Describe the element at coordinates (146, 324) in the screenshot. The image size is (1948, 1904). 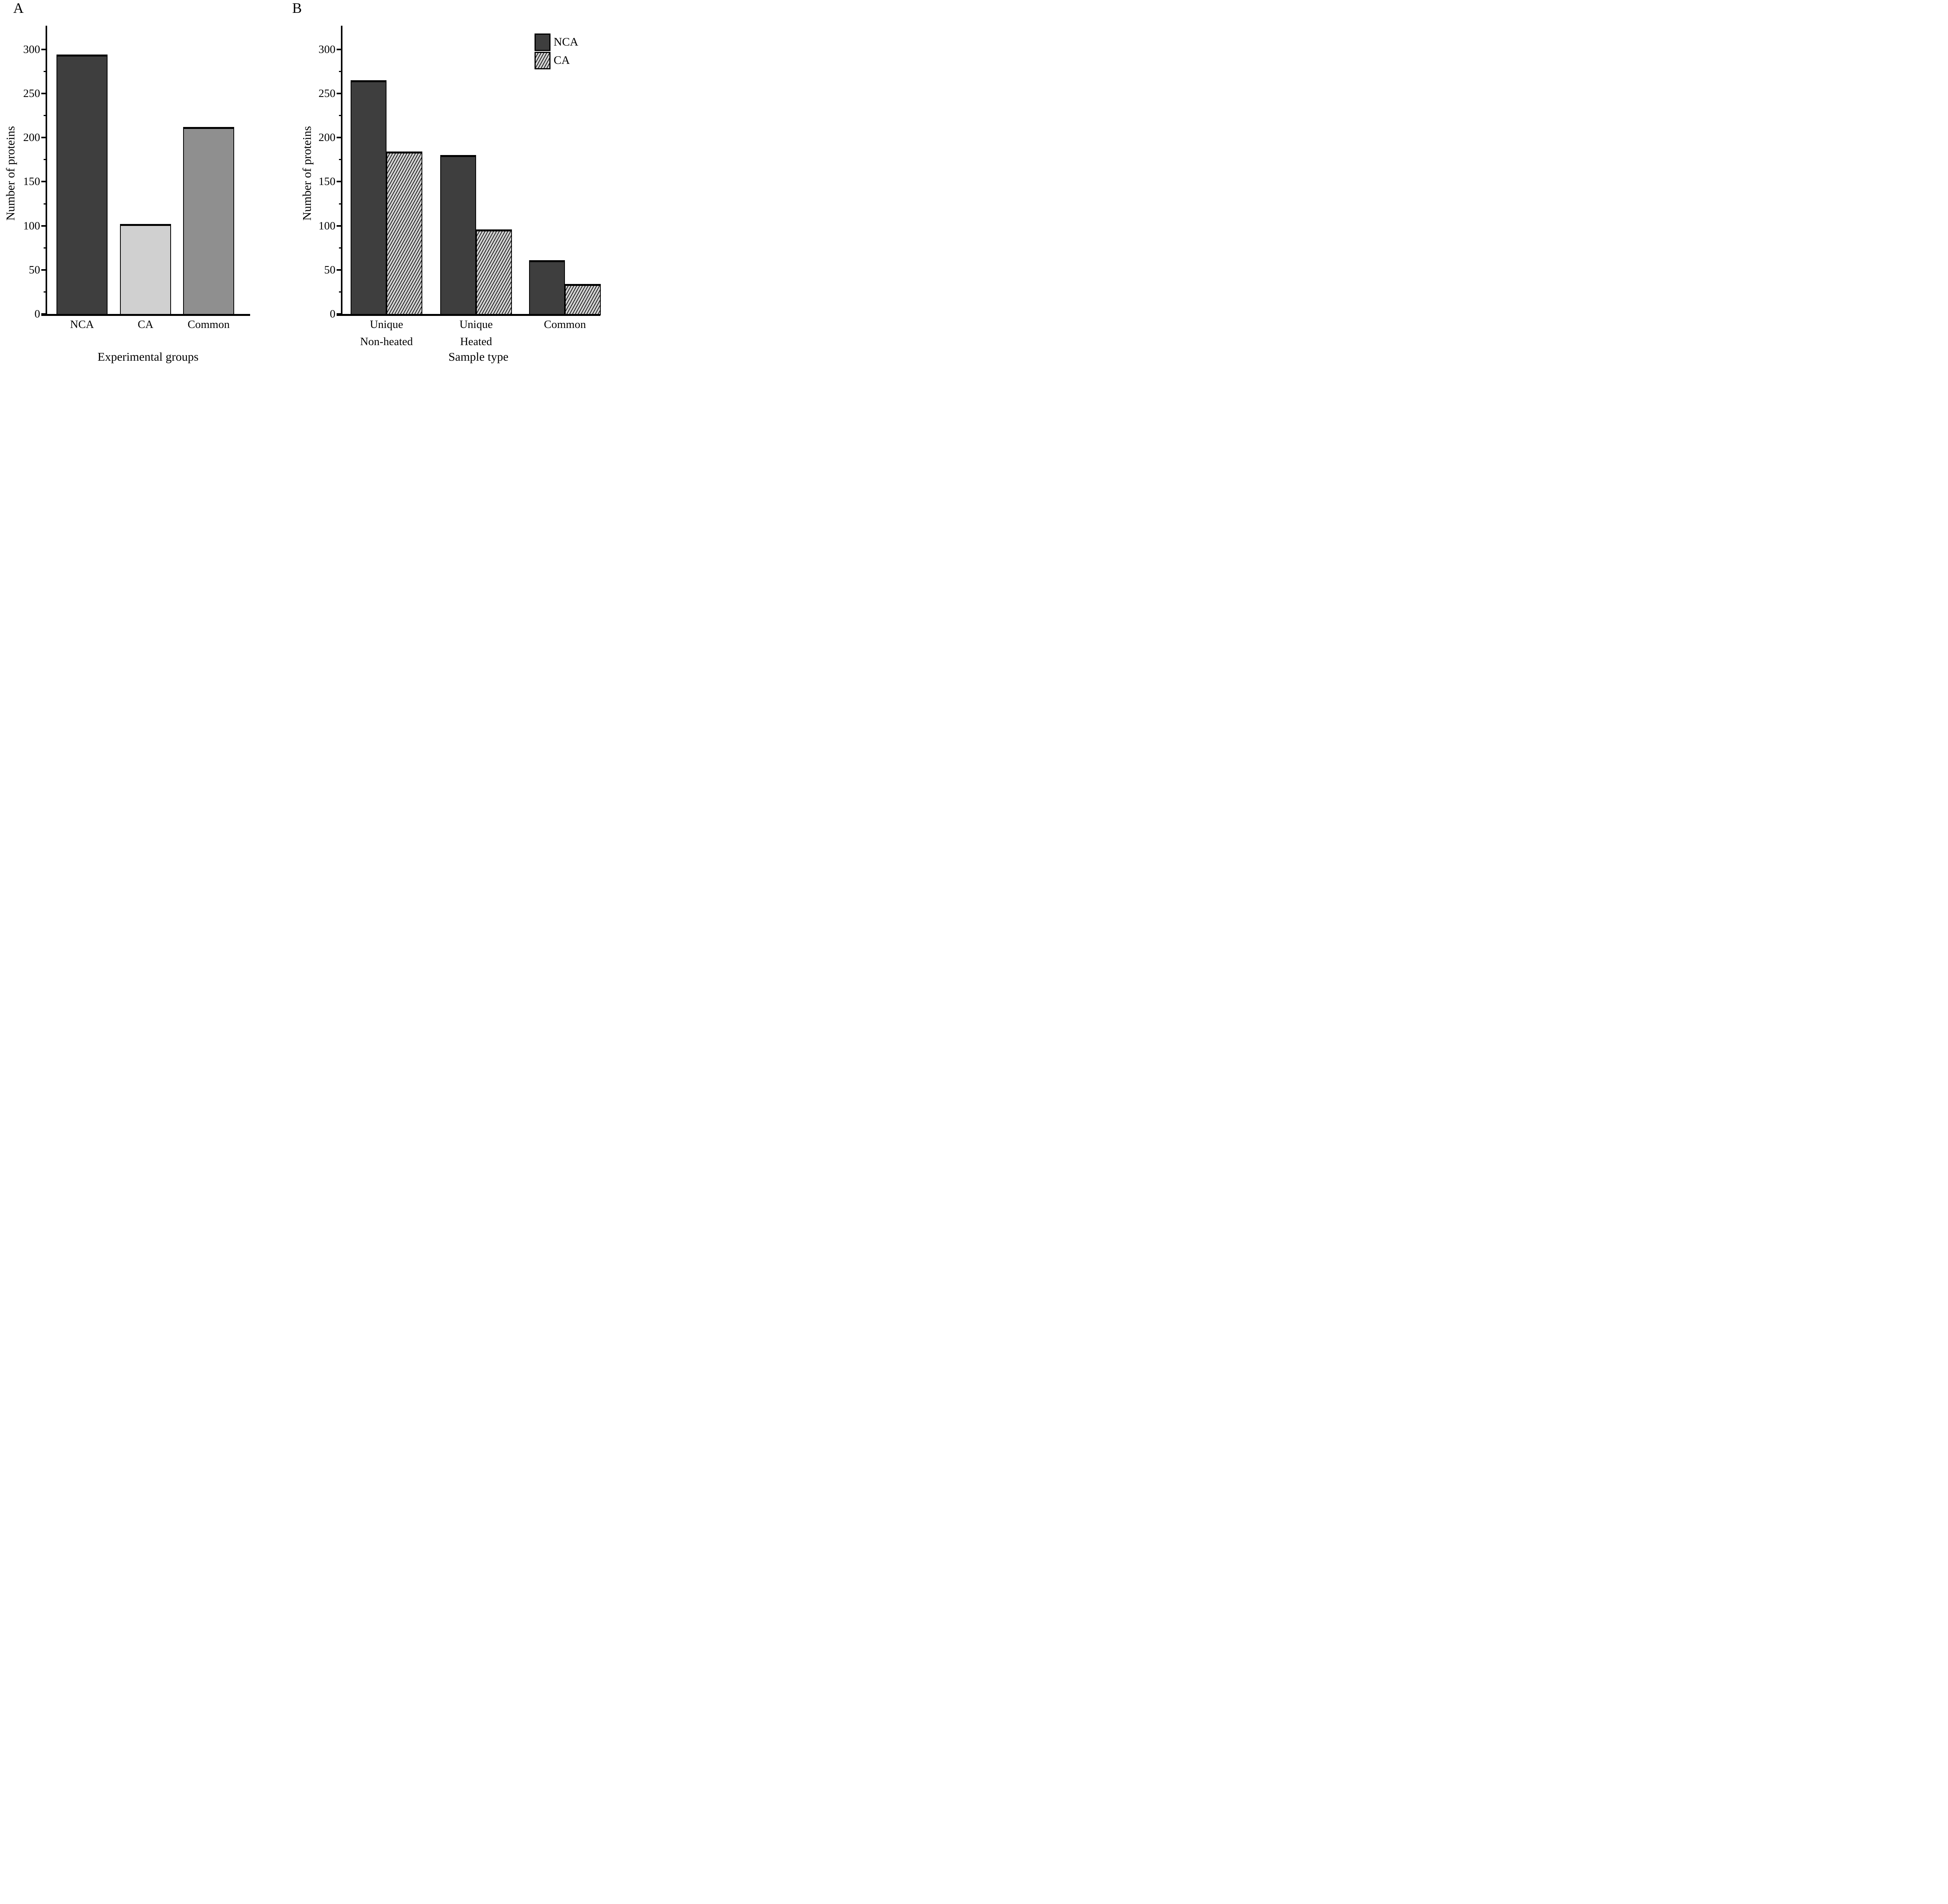
I see `x-tick-label: CA` at that location.